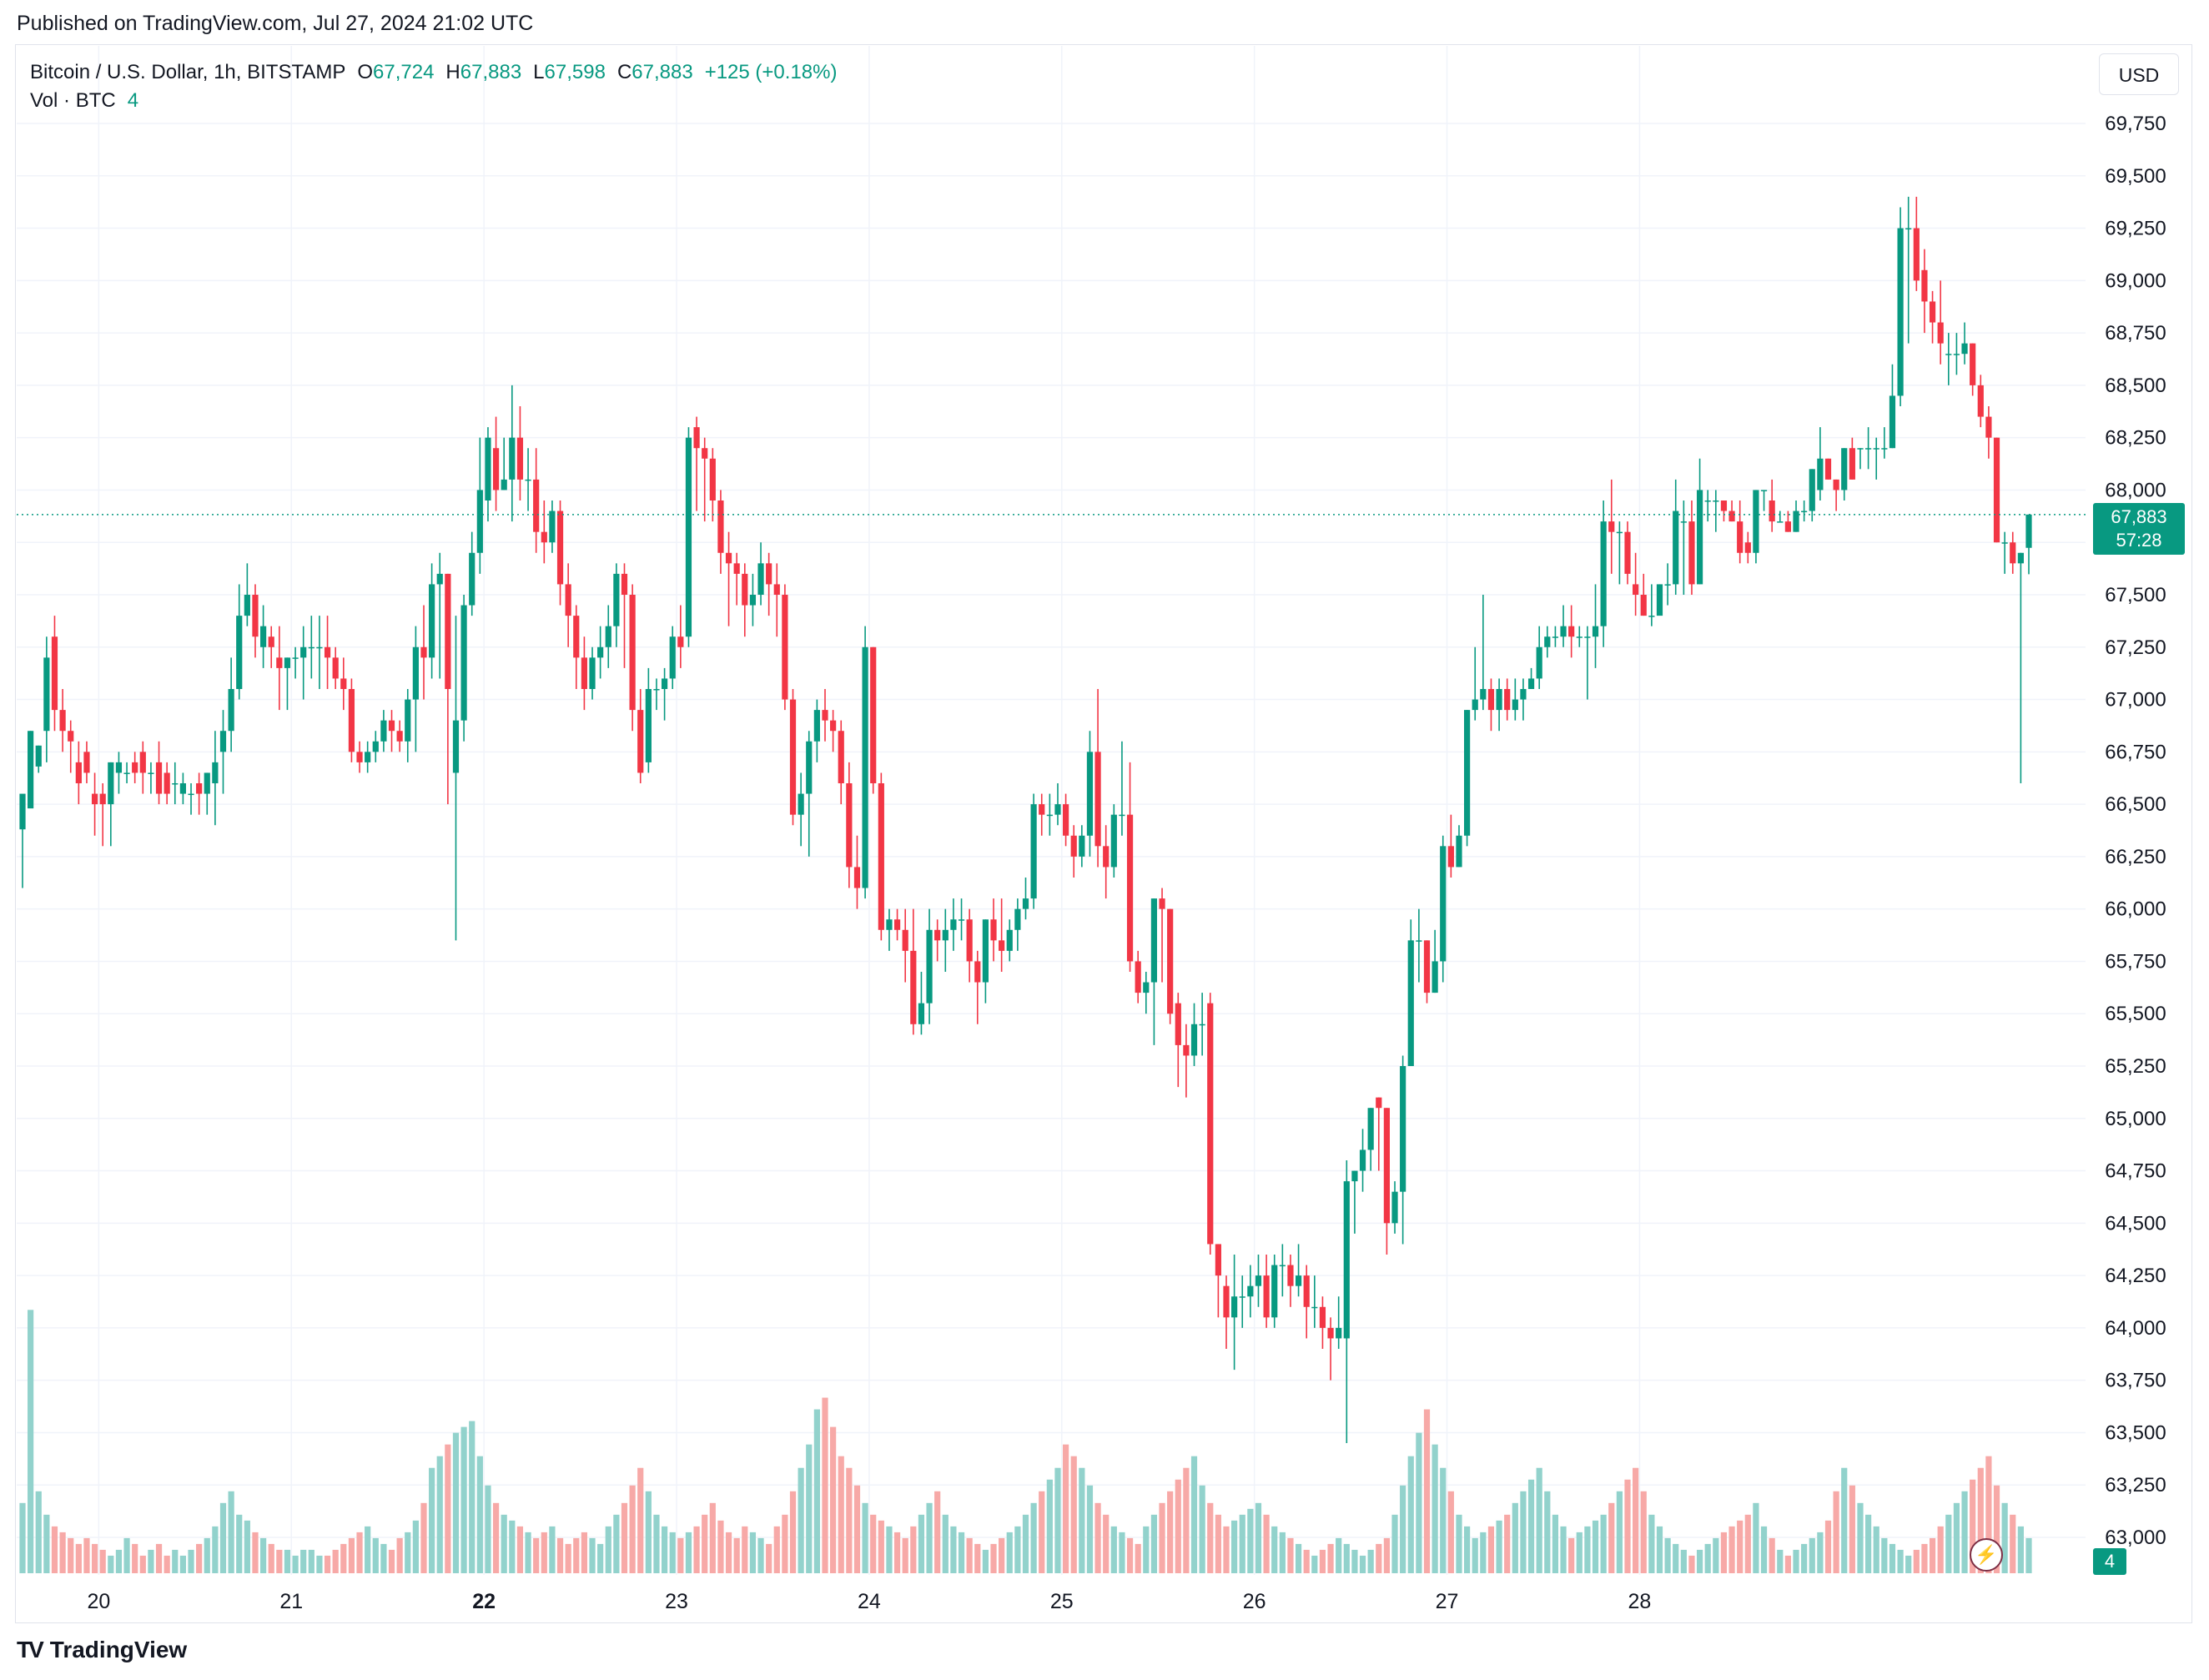 Image resolution: width=2209 pixels, height=1680 pixels. Describe the element at coordinates (2135, 1328) in the screenshot. I see `price-tick-label: 64,000` at that location.